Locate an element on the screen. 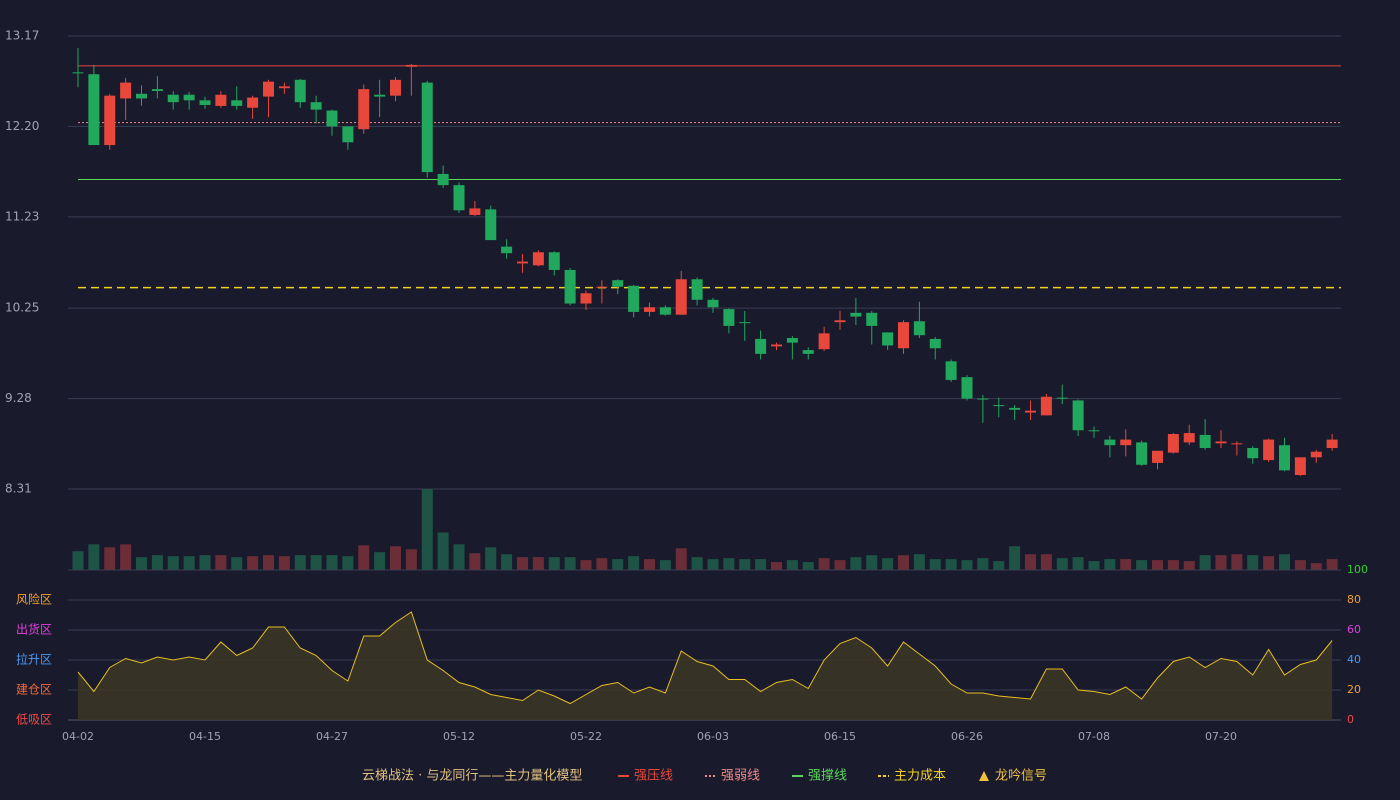 Image resolution: width=1400 pixels, height=800 pixels. x-tick-label: 05-12 is located at coordinates (459, 736).